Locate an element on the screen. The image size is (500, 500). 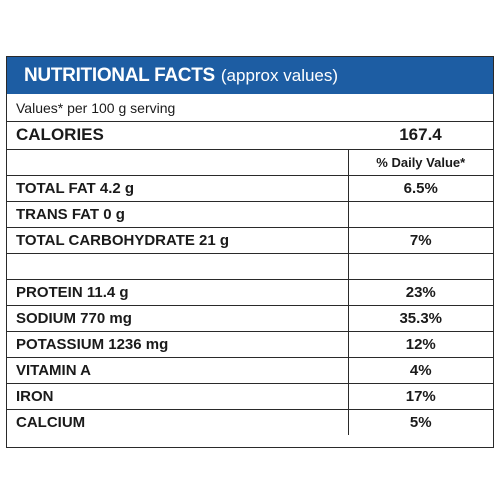
calories-value: 167.4 is located at coordinates (420, 136).